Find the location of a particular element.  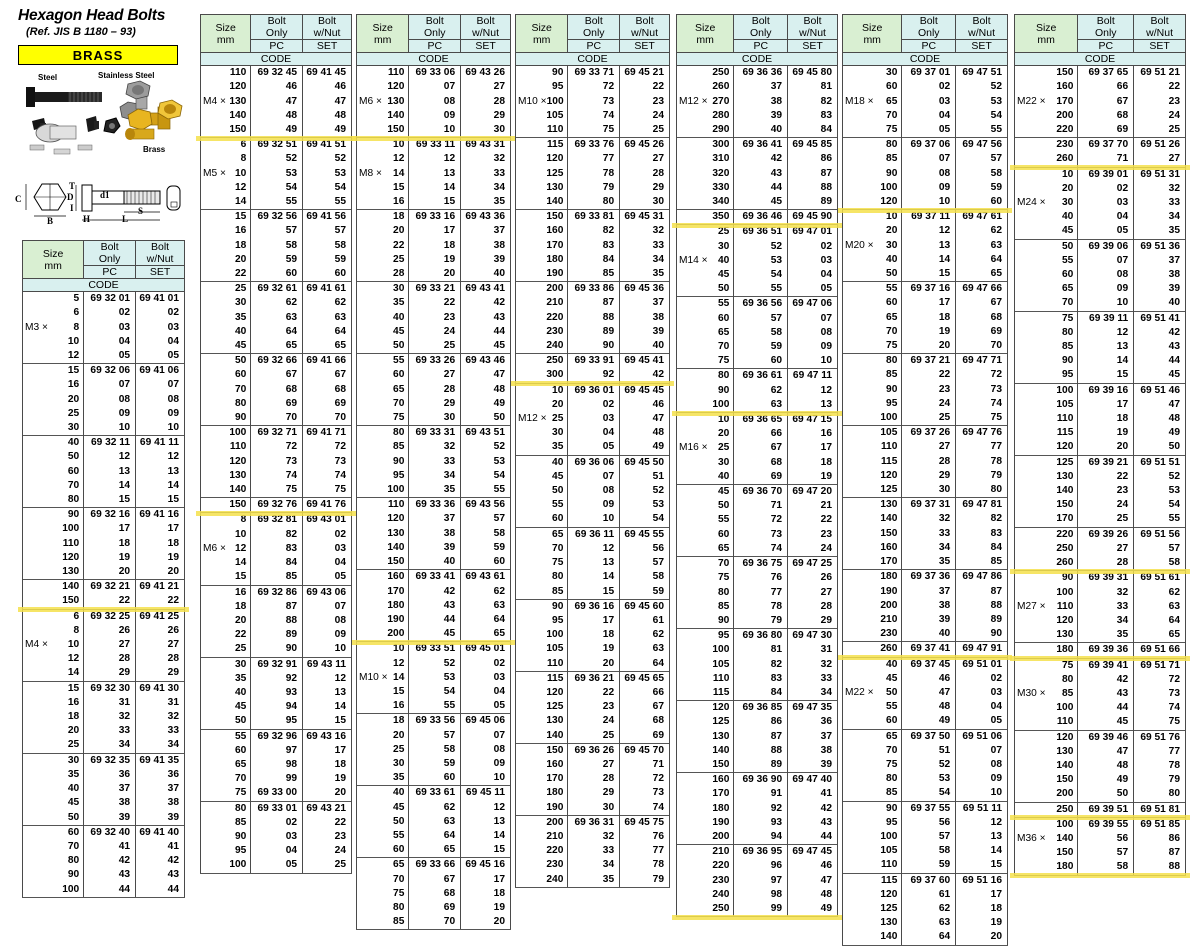

table-row: 55 69 36 56 69 47 06 is located at coordinates (756, 304).